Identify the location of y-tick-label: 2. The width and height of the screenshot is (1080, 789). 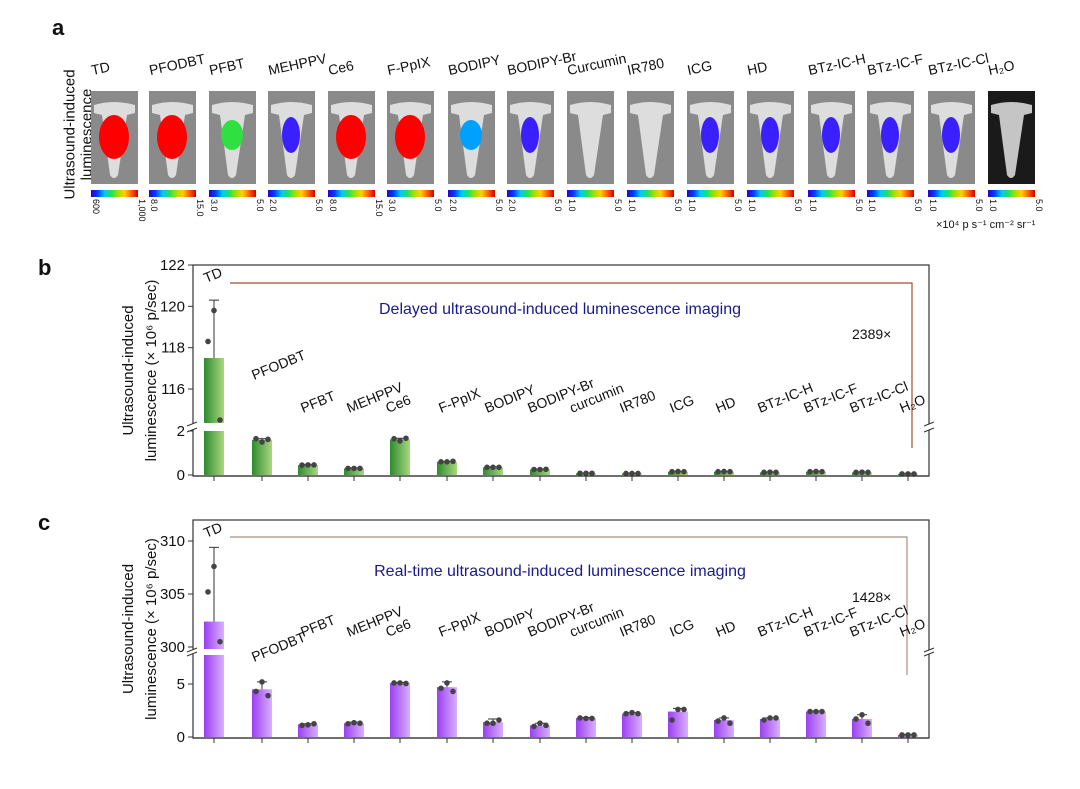
(181, 431).